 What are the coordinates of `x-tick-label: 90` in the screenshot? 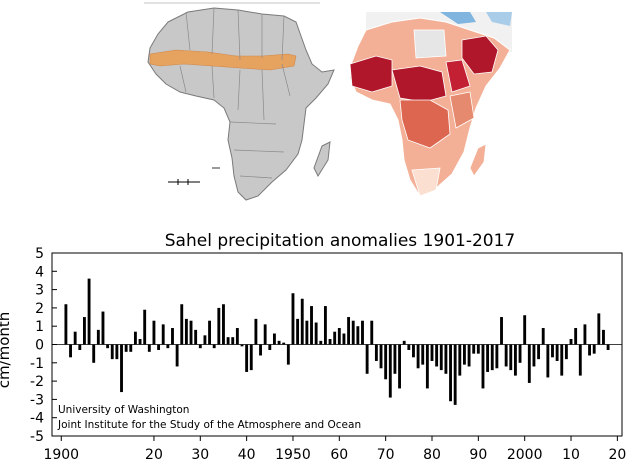 It's located at (478, 455).